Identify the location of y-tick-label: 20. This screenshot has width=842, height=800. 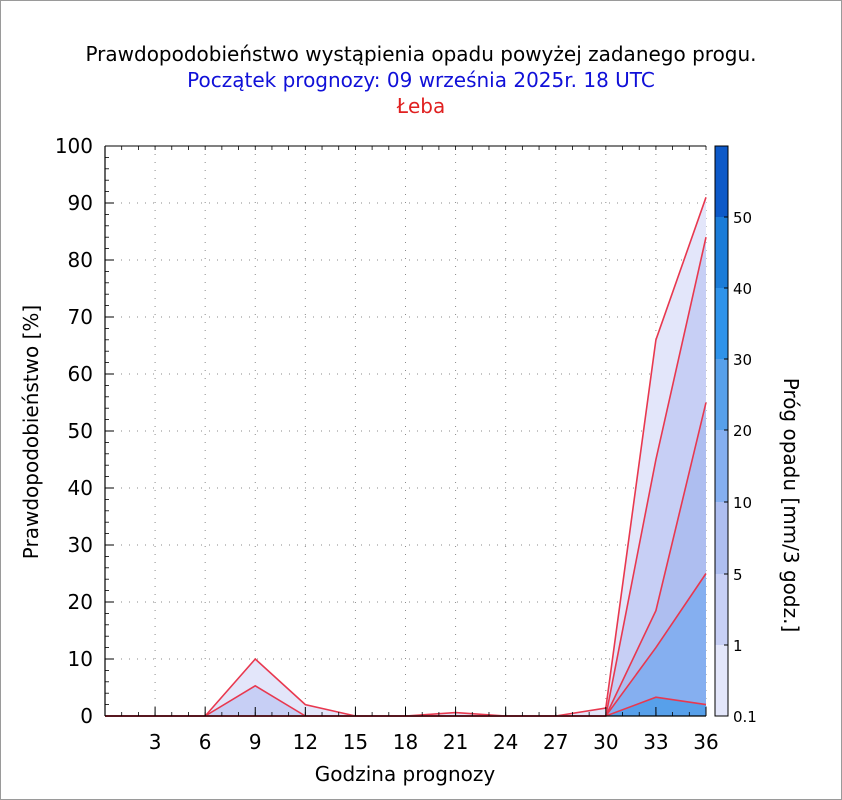
(80, 602).